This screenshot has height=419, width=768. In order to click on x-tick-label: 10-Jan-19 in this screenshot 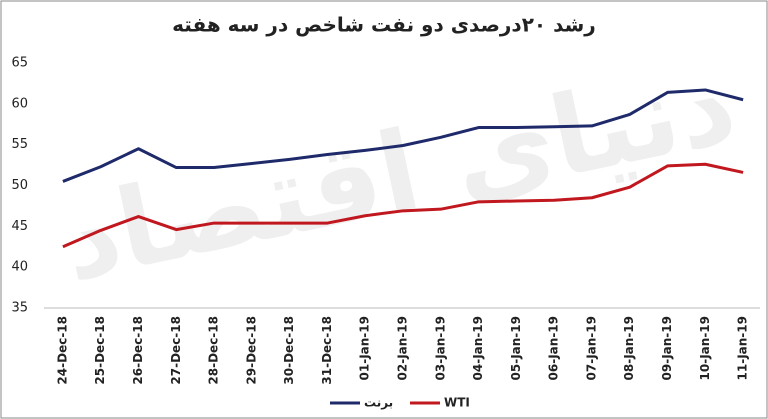, I will do `click(705, 348)`.